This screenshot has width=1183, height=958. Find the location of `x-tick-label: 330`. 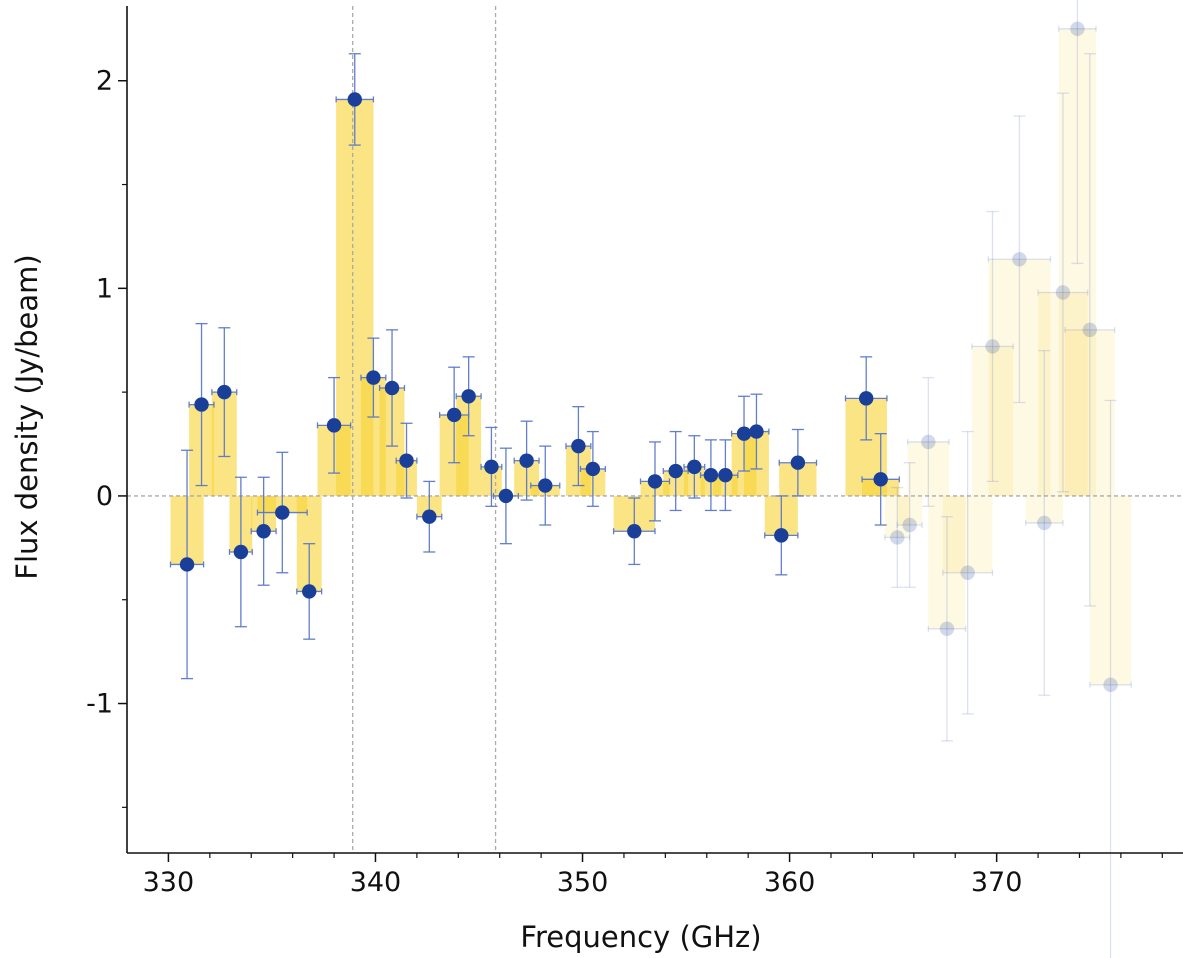

x-tick-label: 330 is located at coordinates (169, 882).